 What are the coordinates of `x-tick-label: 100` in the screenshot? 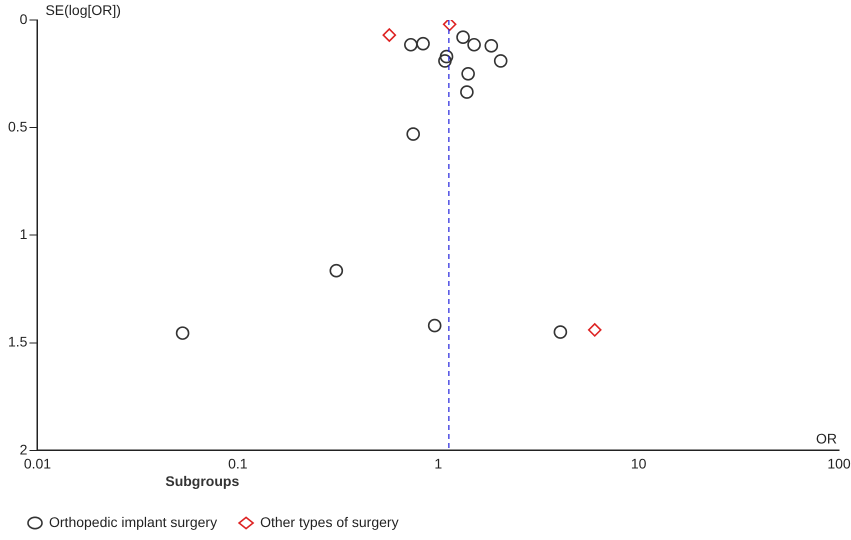 It's located at (839, 464).